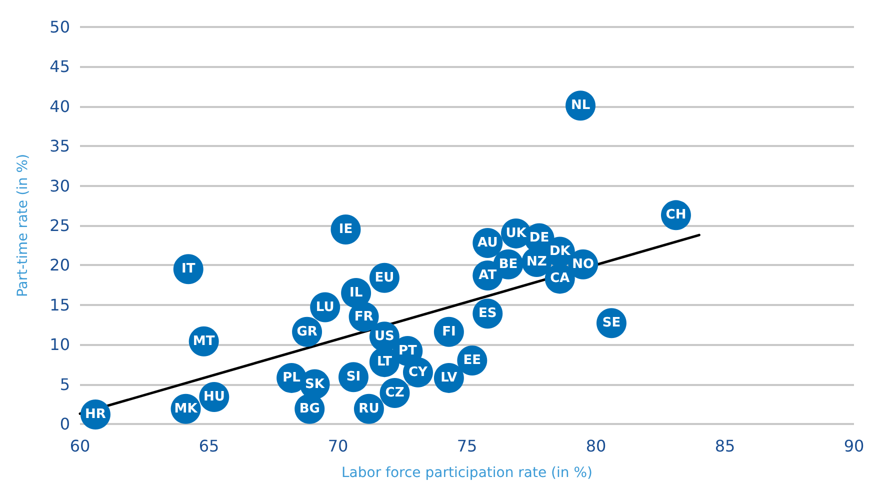  I want to click on data-label: IT, so click(189, 269).